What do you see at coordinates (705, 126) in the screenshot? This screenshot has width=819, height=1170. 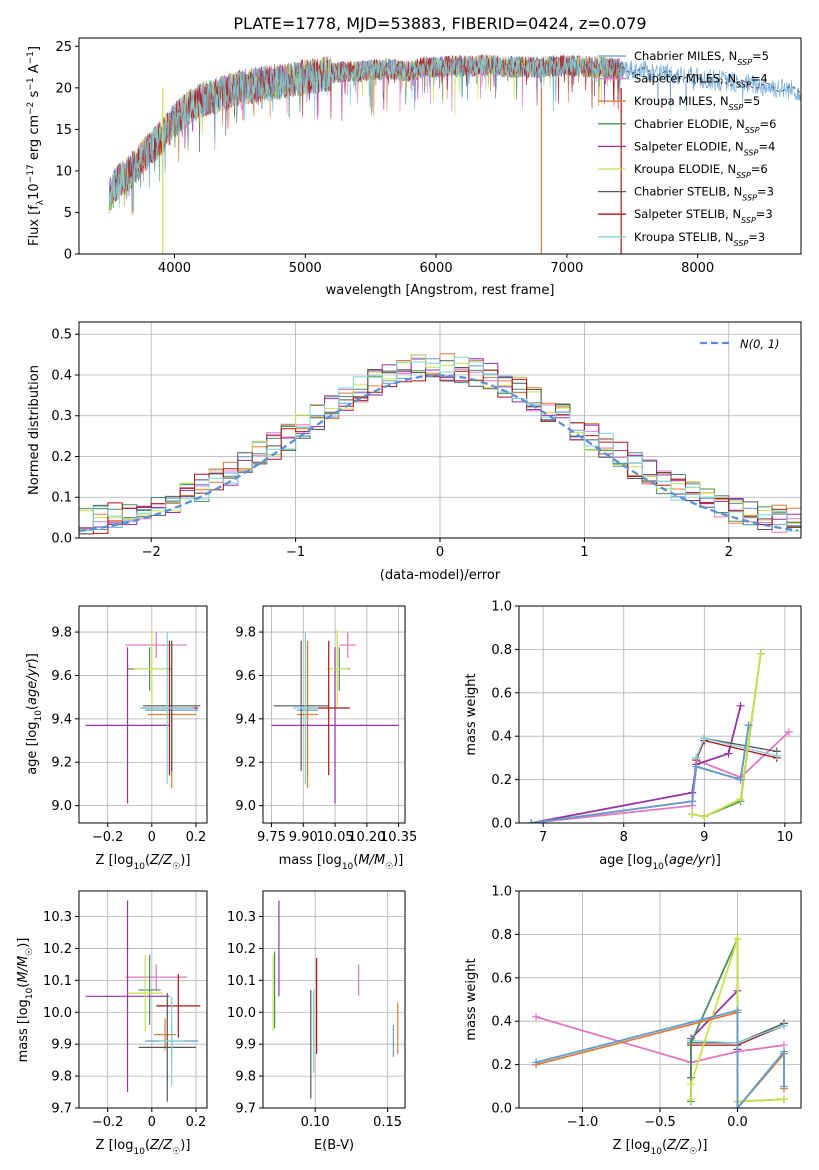 I see `legend-entry-chabrier_elodie: Chabrier ELODIE, NSSP=6` at bounding box center [705, 126].